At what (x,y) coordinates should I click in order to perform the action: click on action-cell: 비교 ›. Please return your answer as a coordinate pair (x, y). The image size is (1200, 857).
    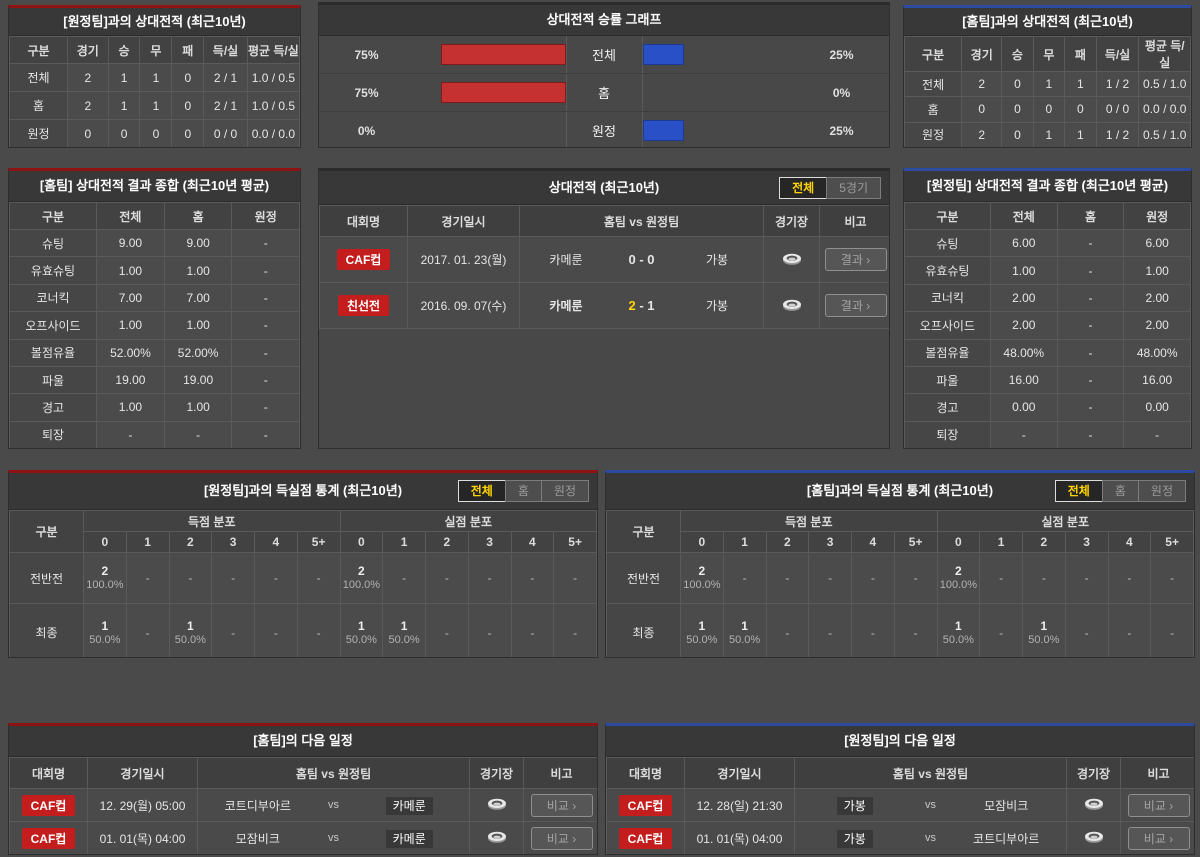
    Looking at the image, I should click on (1157, 805).